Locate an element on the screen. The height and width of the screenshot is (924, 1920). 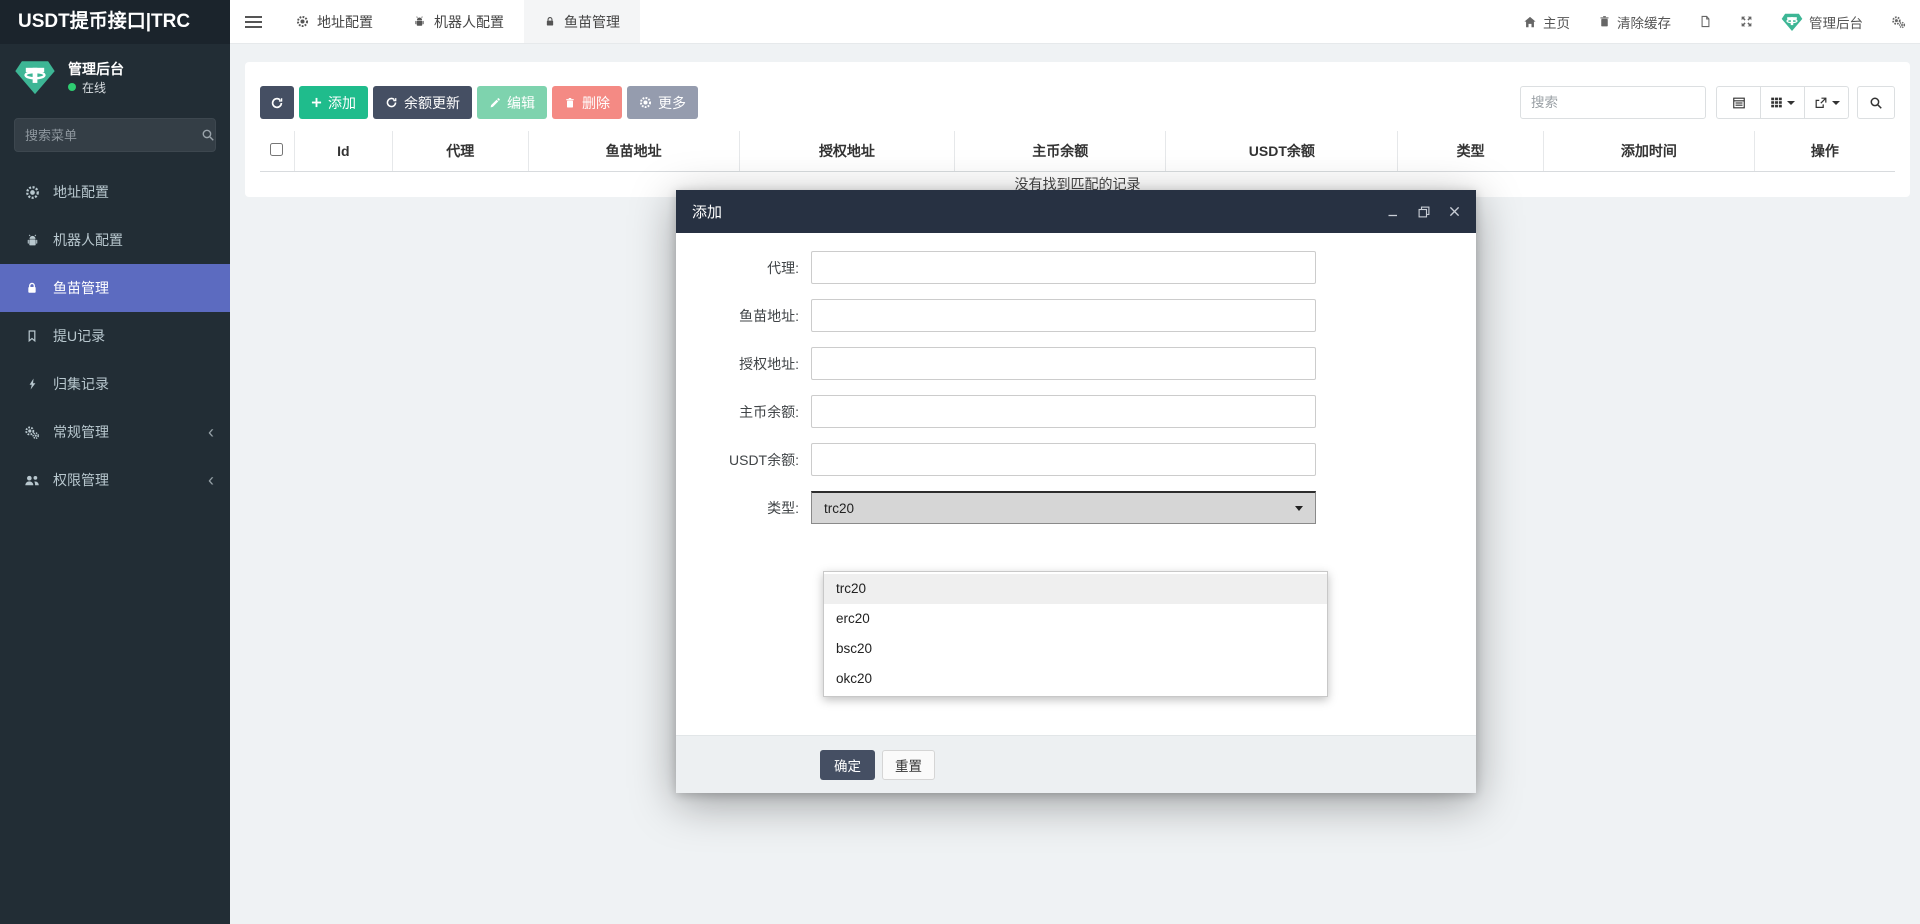
main-balance-field is located at coordinates (1063, 411).